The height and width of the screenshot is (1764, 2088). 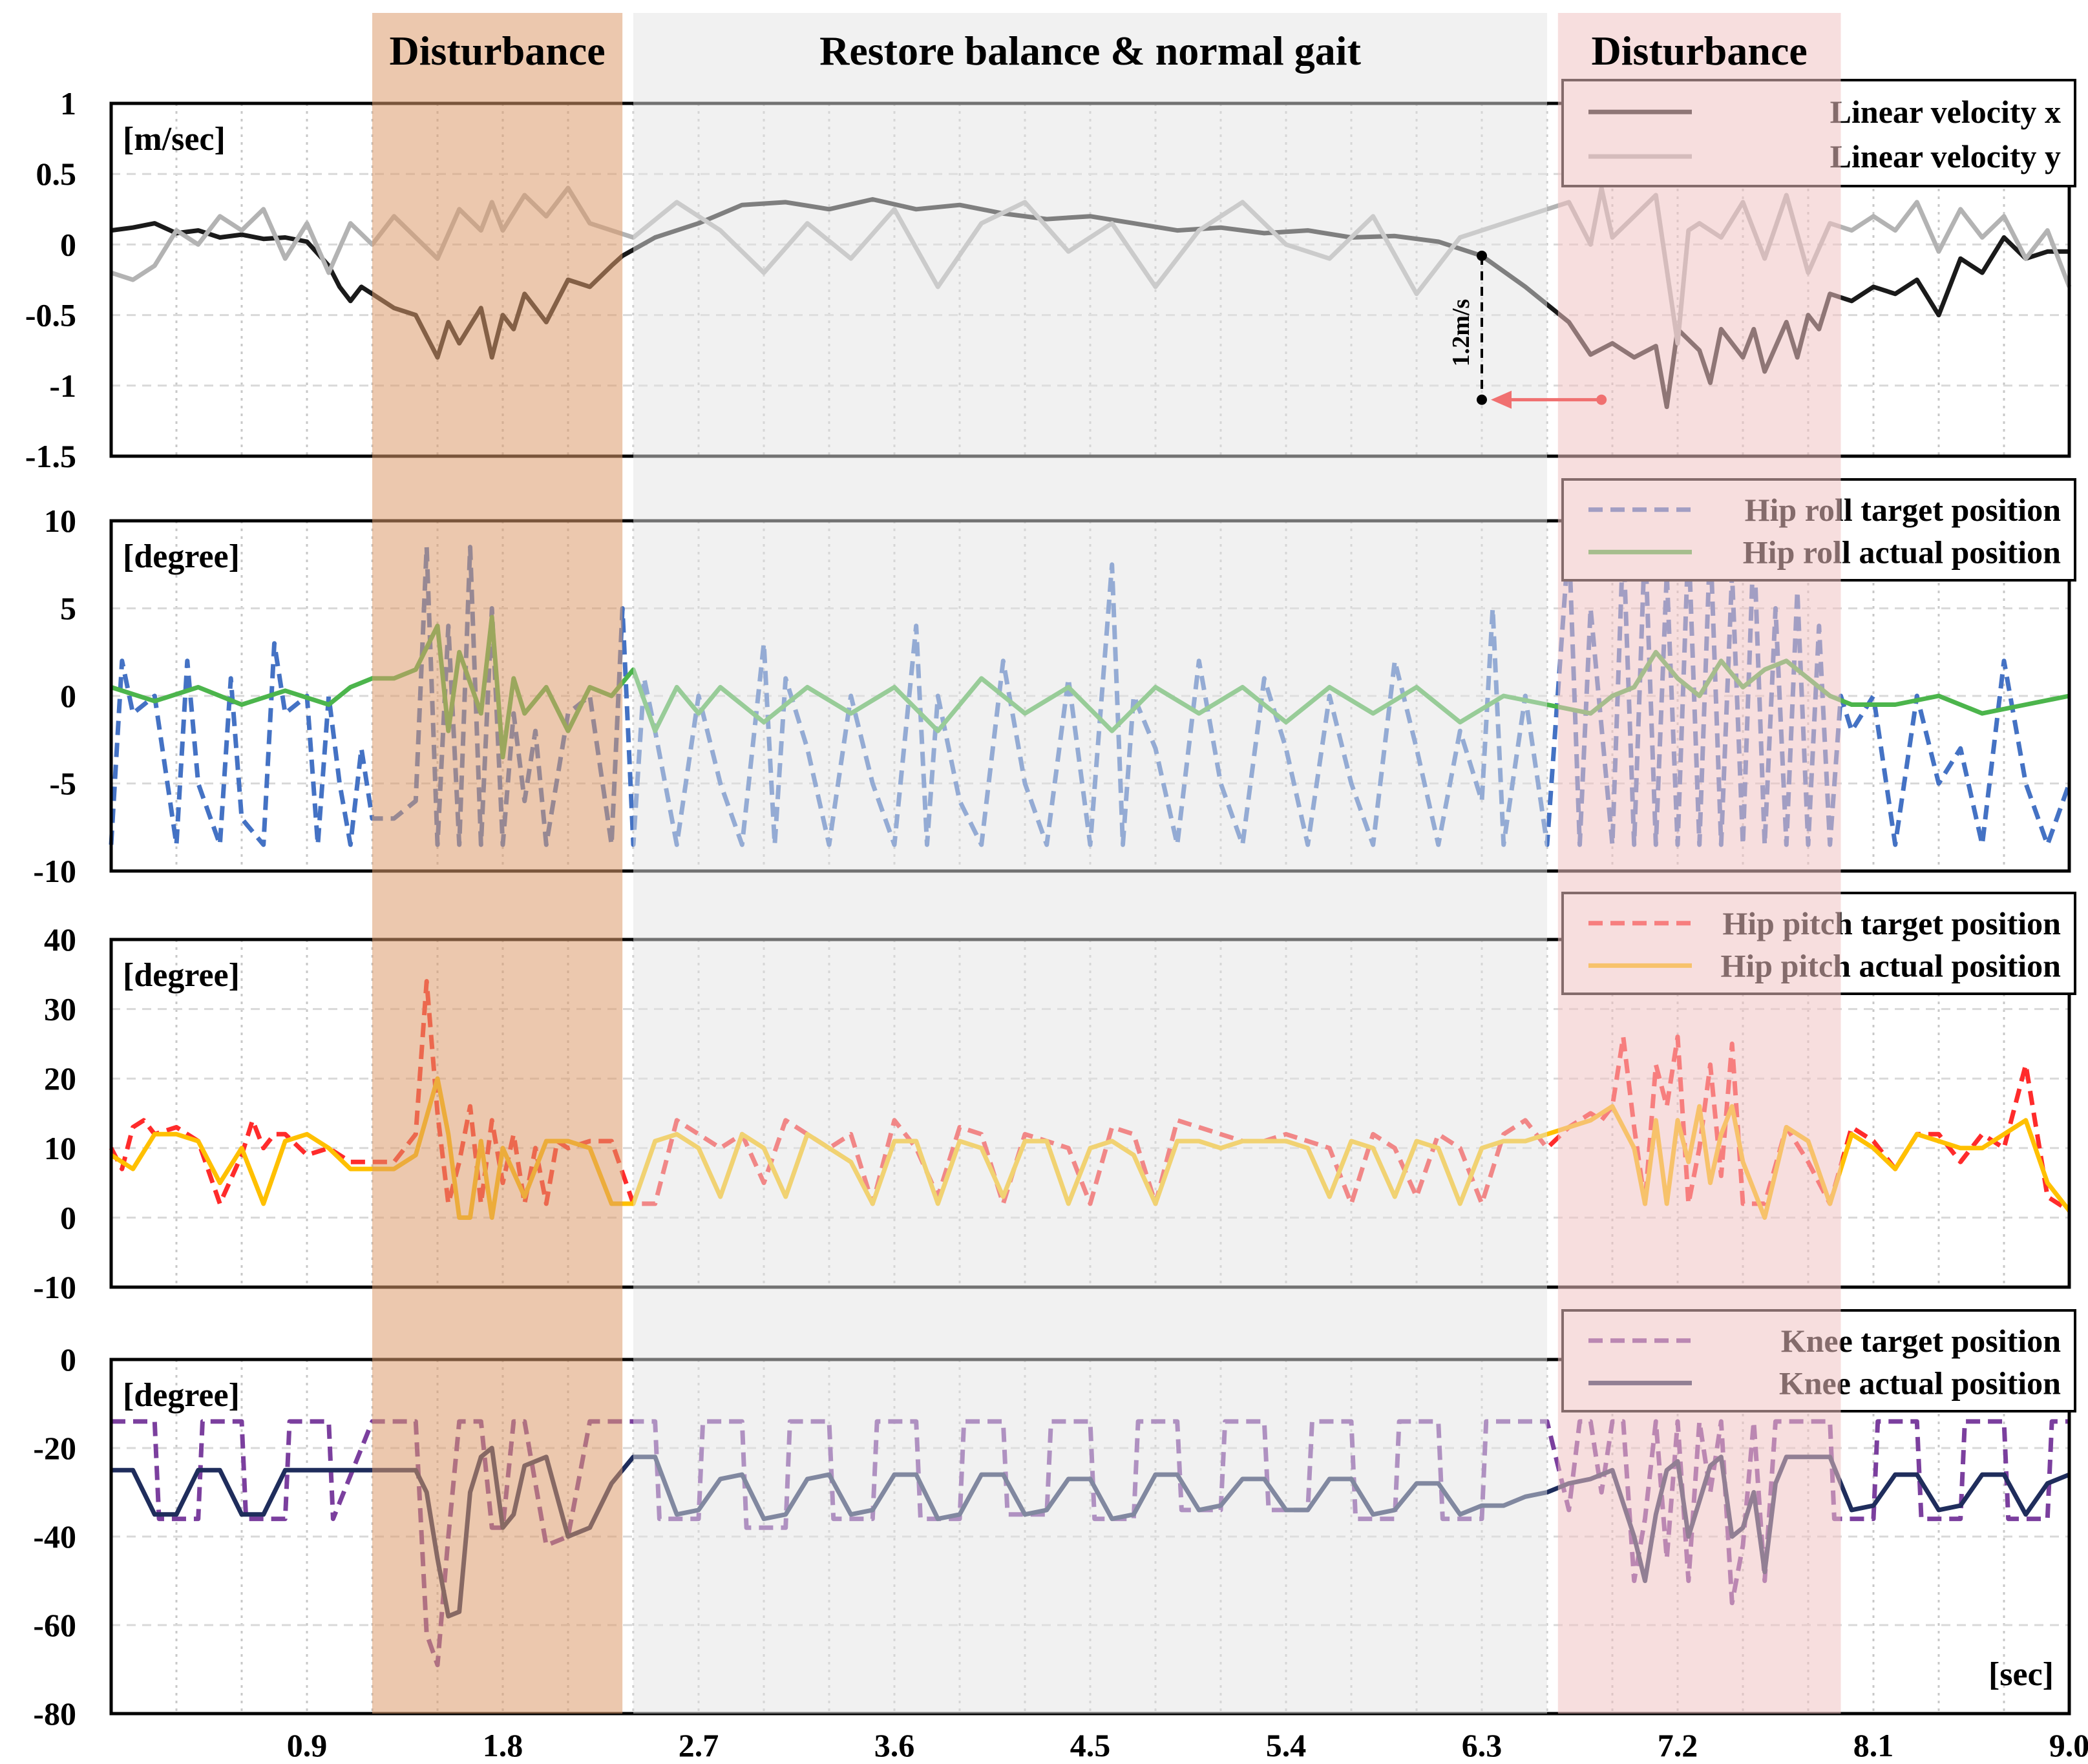 I want to click on x-tick-label: 5.4, so click(x=1286, y=1745).